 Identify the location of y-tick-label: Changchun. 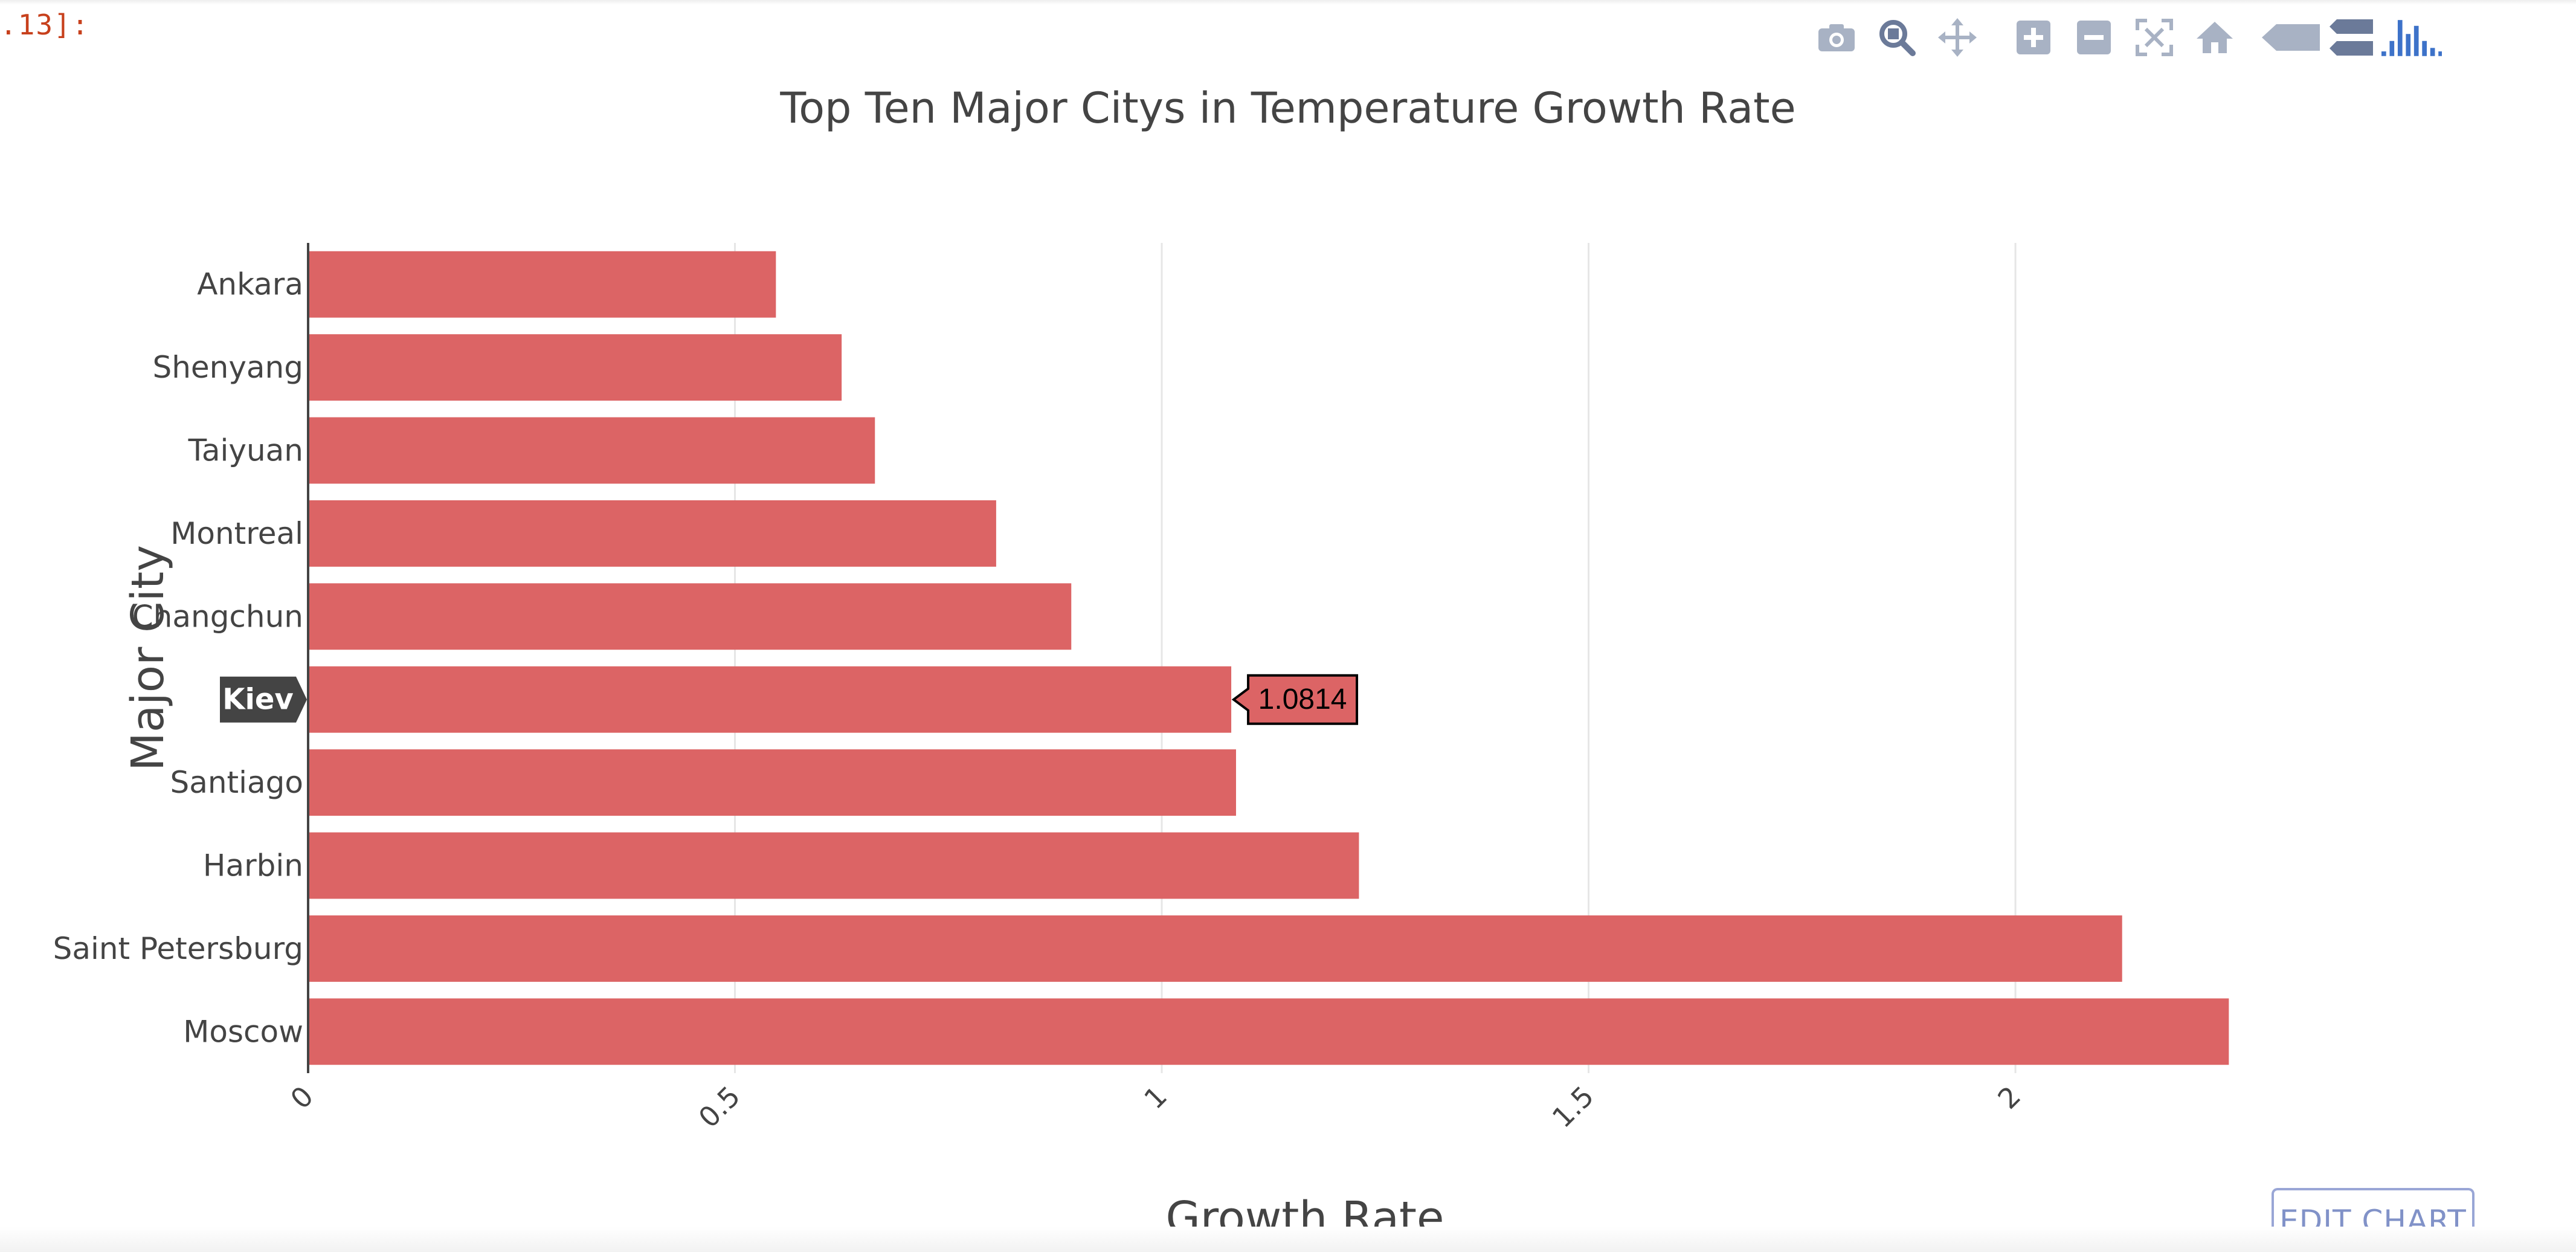
(218, 616).